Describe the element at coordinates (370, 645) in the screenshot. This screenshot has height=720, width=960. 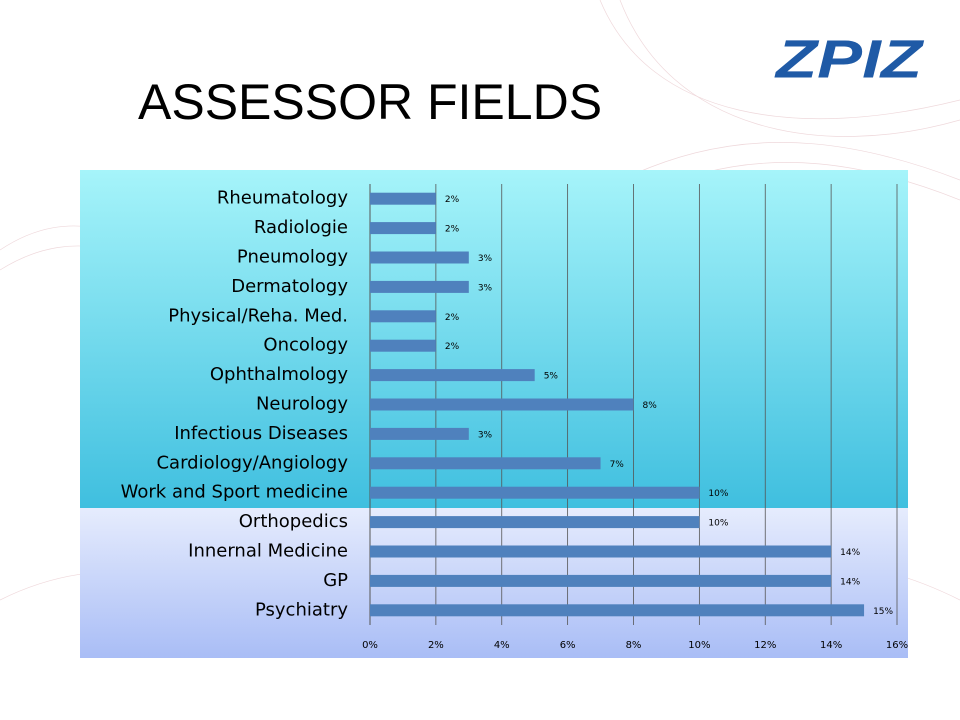
I see `x-tick-label: 0%` at that location.